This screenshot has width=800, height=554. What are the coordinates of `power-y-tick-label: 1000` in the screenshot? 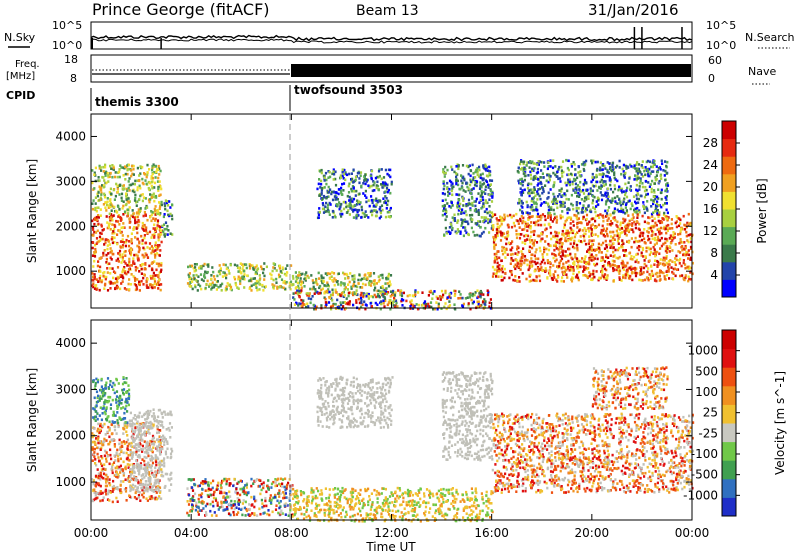 It's located at (70, 271).